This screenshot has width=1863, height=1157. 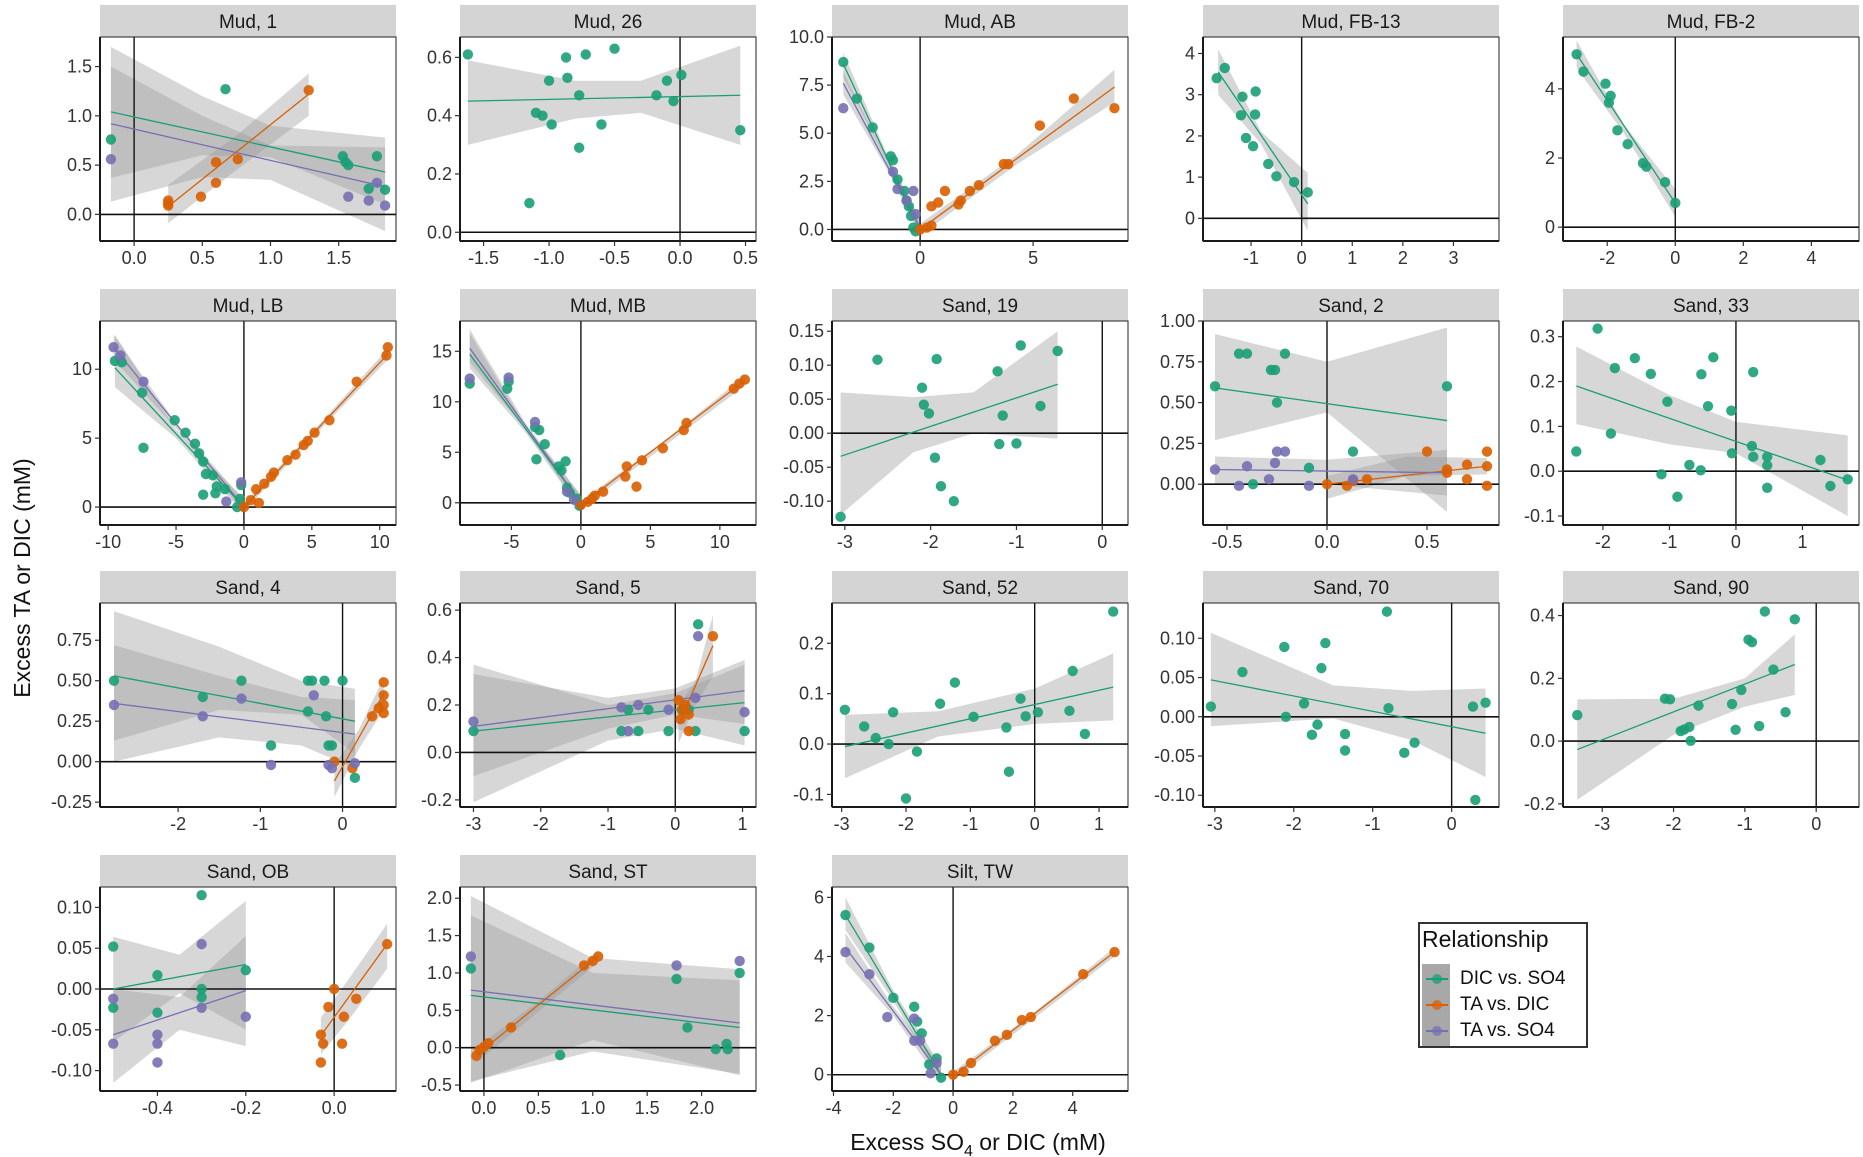 What do you see at coordinates (1177, 638) in the screenshot?
I see `y-tick-label: 0.10` at bounding box center [1177, 638].